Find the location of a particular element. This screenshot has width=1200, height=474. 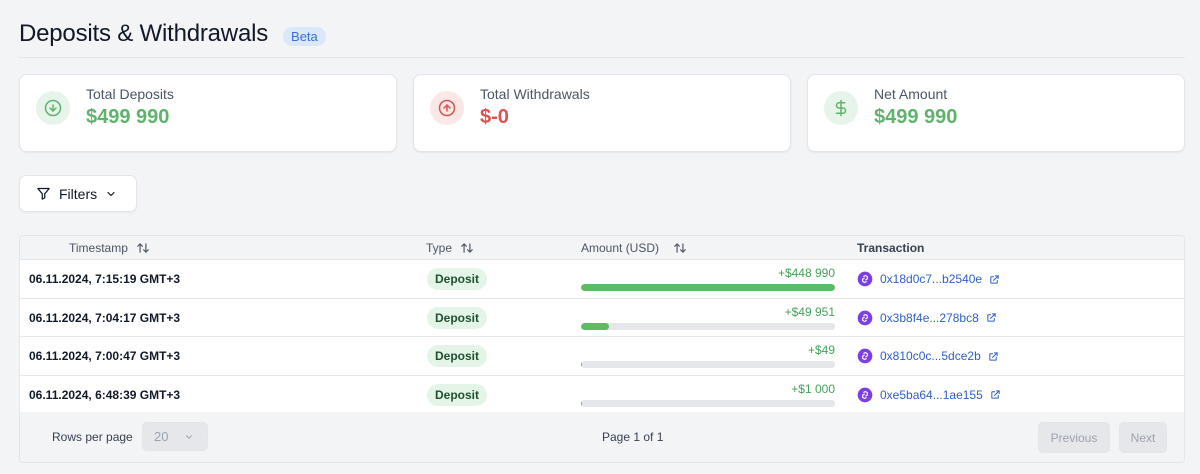

net-amount-card: Net Amount $499 990 is located at coordinates (996, 113).